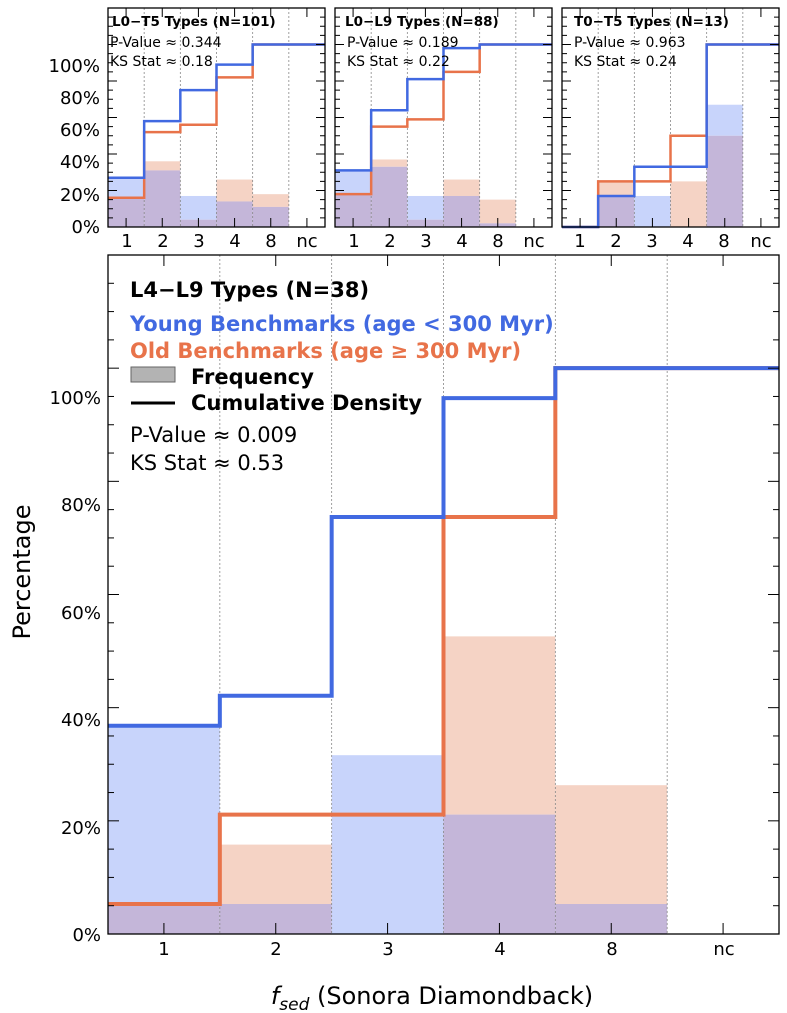  Describe the element at coordinates (403, 43) in the screenshot. I see `p-value-text: P-Value ≈ 0.189` at that location.